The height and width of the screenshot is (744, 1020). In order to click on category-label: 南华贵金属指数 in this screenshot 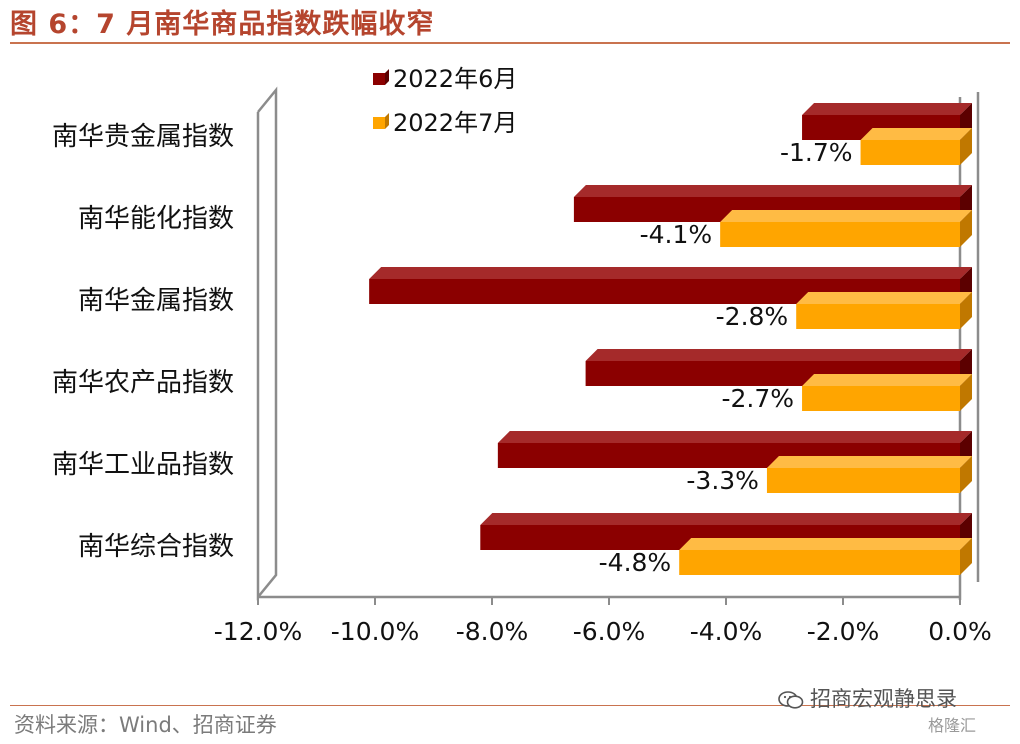, I will do `click(143, 137)`.